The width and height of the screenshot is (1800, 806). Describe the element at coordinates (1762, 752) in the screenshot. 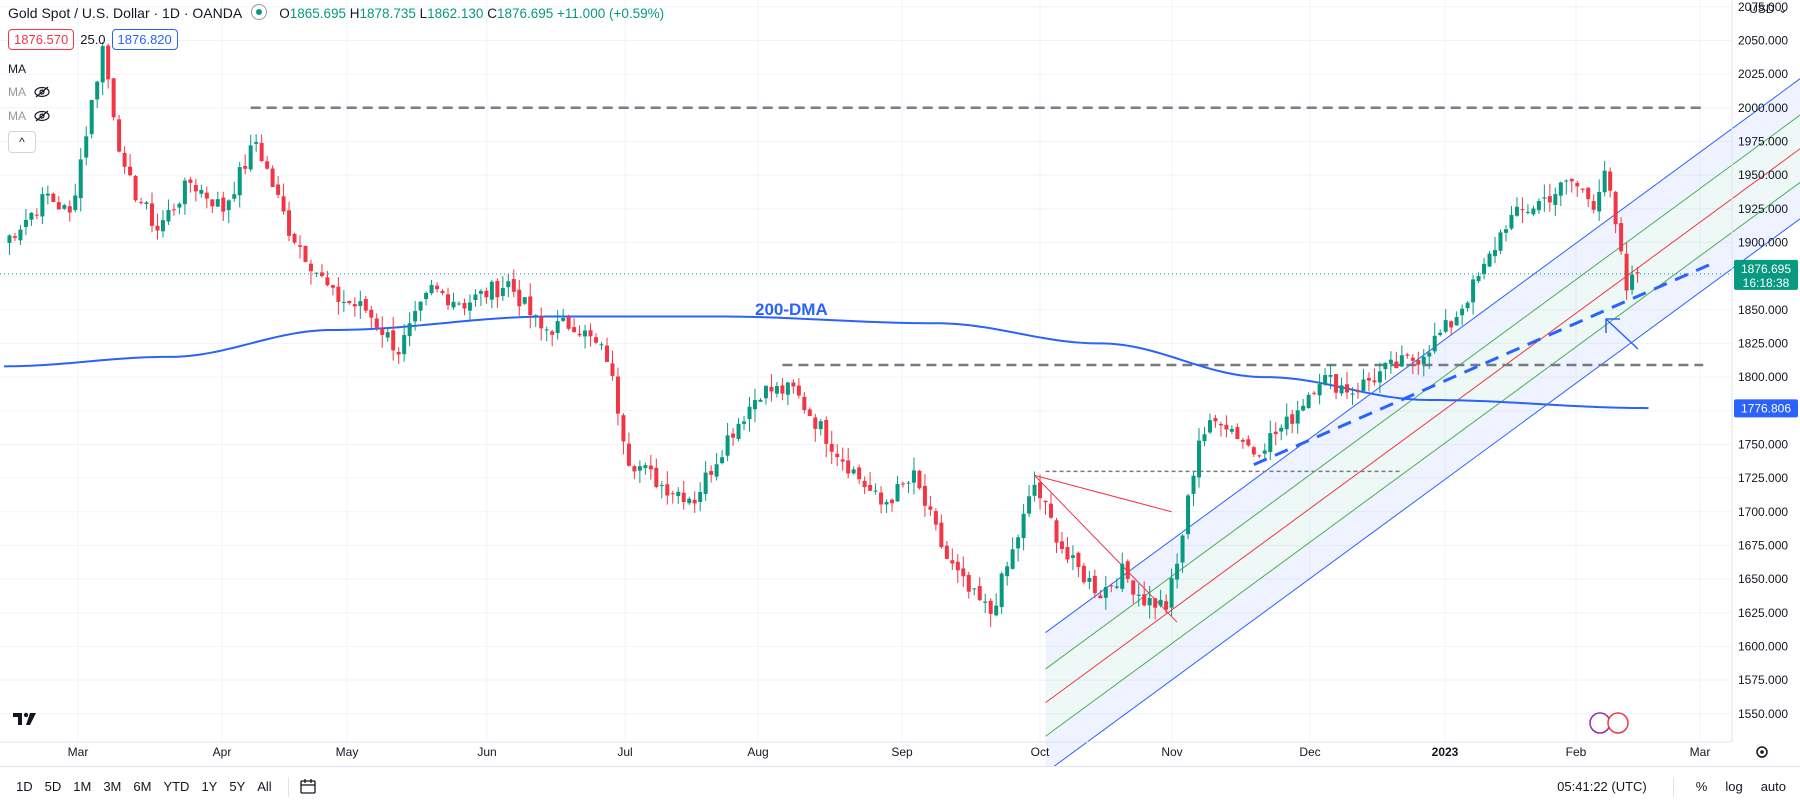

I see `gear-icon` at that location.